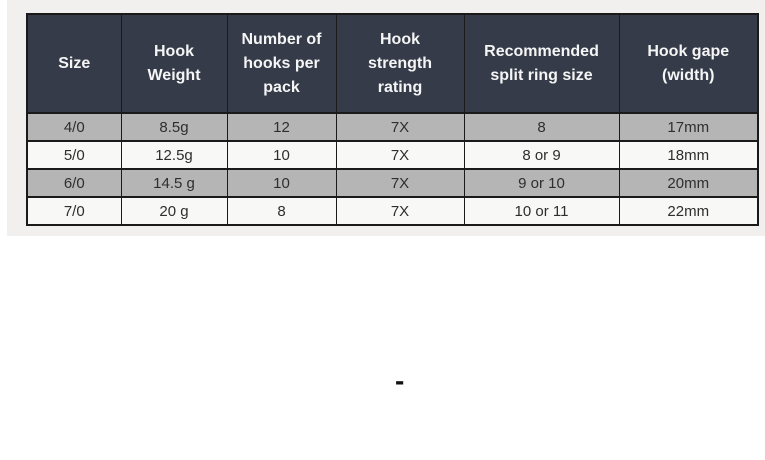 This screenshot has height=460, width=765. I want to click on stray-dash-mark: -, so click(400, 380).